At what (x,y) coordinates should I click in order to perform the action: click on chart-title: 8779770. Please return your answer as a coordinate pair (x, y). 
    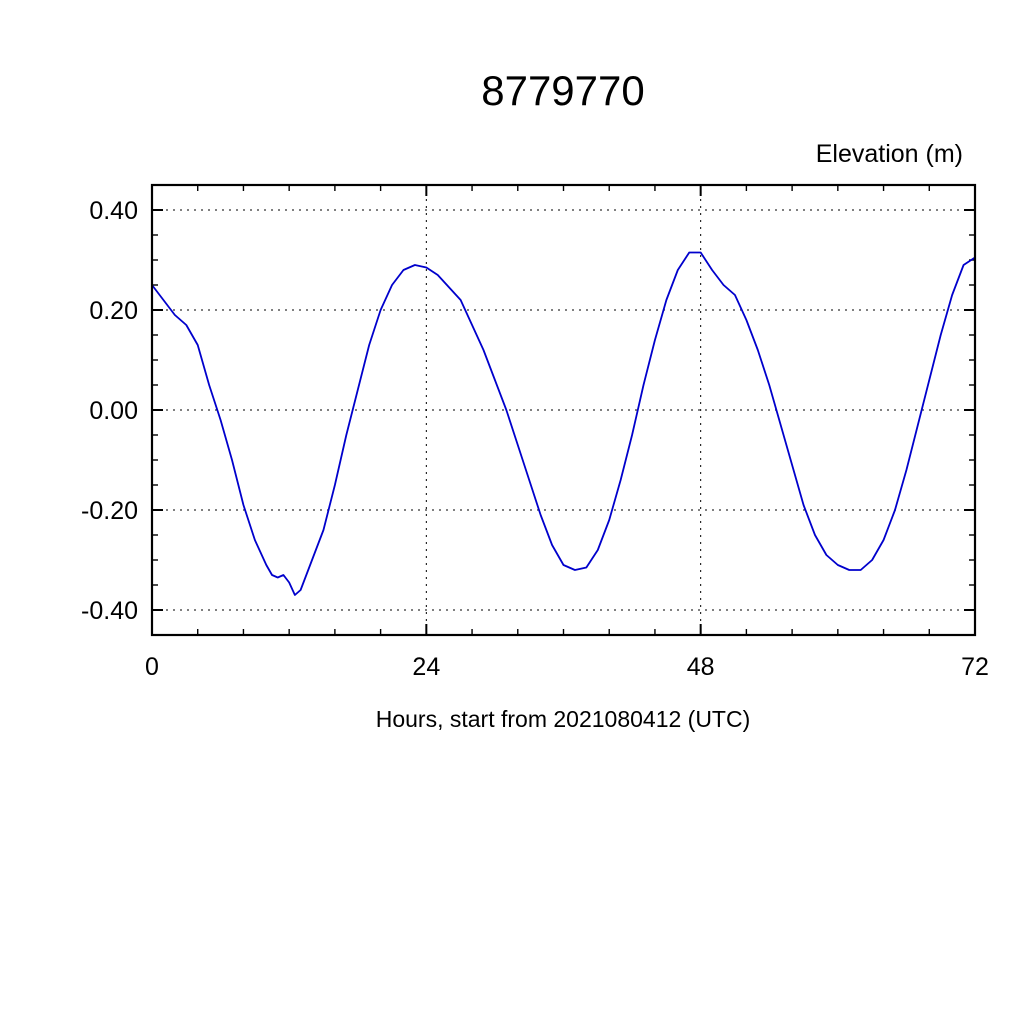
    Looking at the image, I should click on (563, 90).